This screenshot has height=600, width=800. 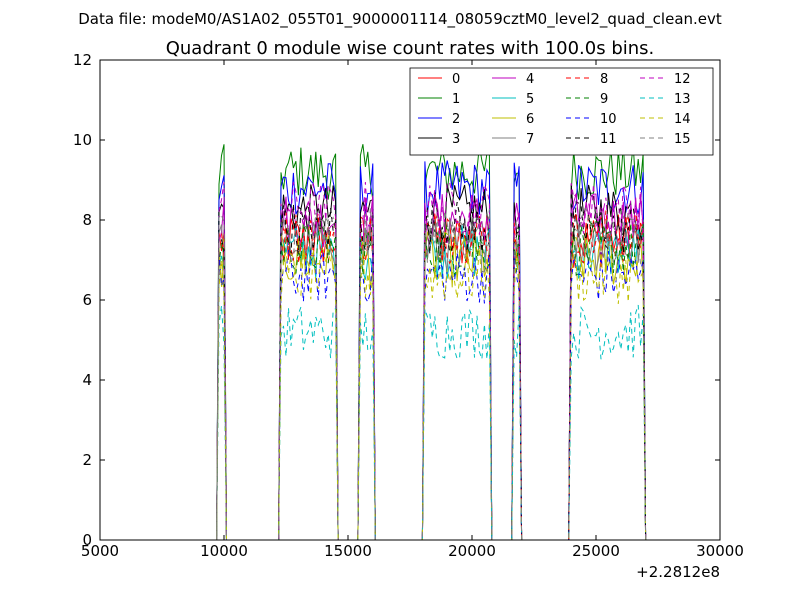 I want to click on legend-label-12: 12, so click(x=682, y=79).